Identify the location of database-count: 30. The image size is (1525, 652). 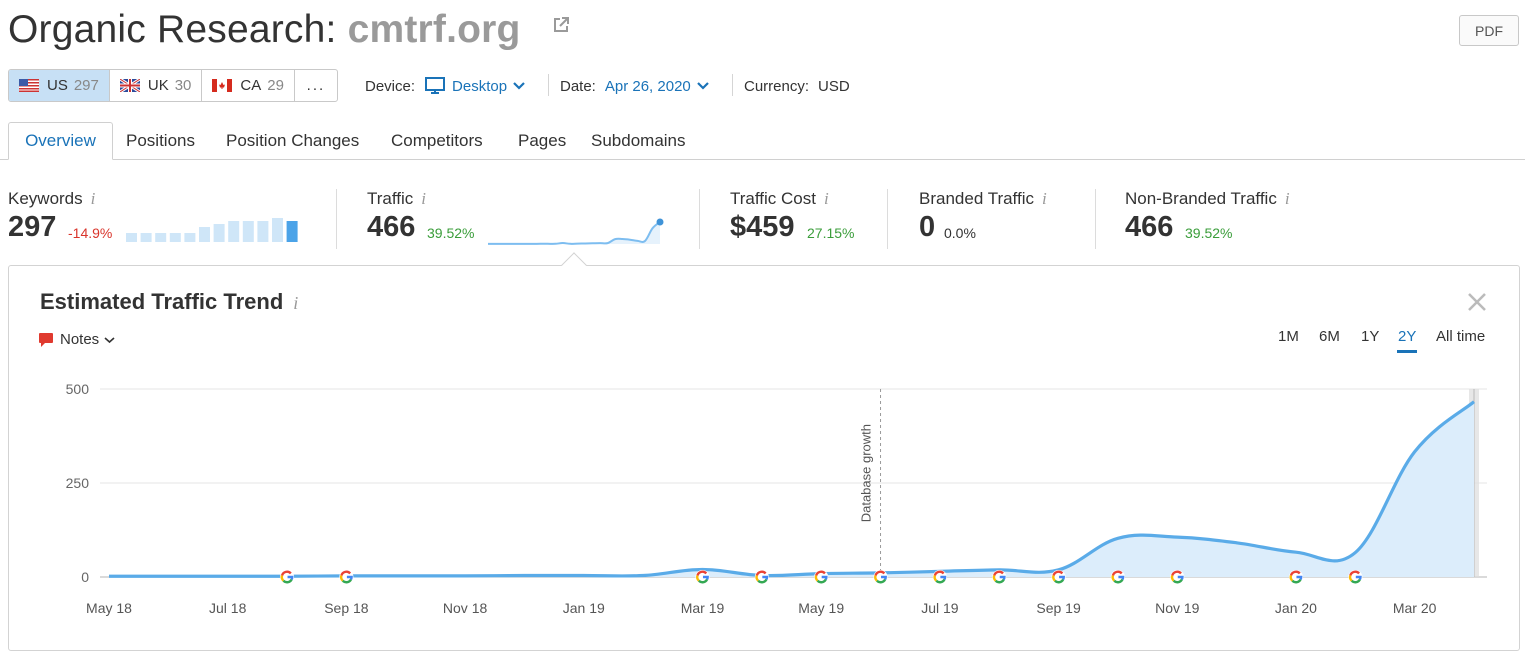
(183, 85).